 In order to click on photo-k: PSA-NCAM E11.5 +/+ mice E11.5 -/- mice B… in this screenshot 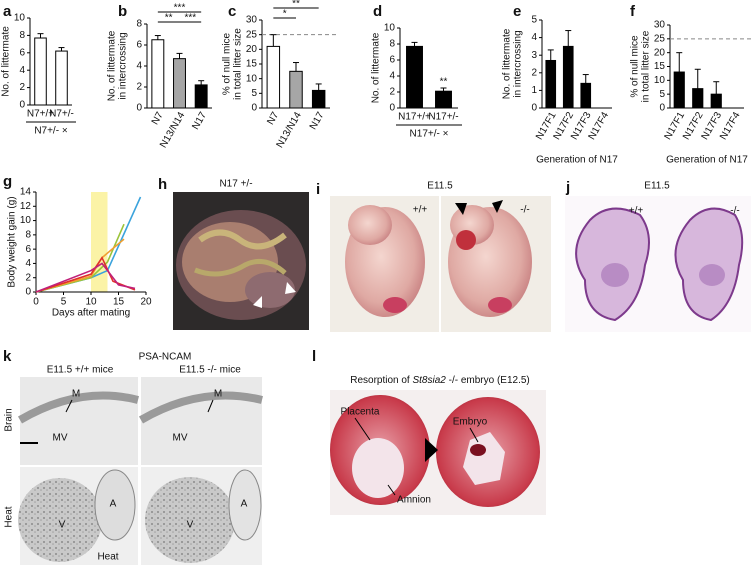, I will do `click(133, 456)`.